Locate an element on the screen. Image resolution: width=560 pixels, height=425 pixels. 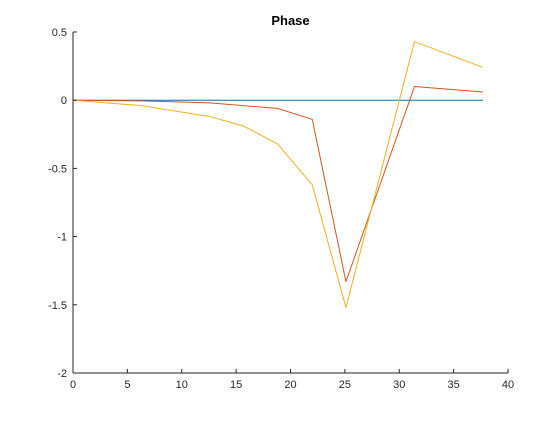
y-tick-label: -1 is located at coordinates (62, 238).